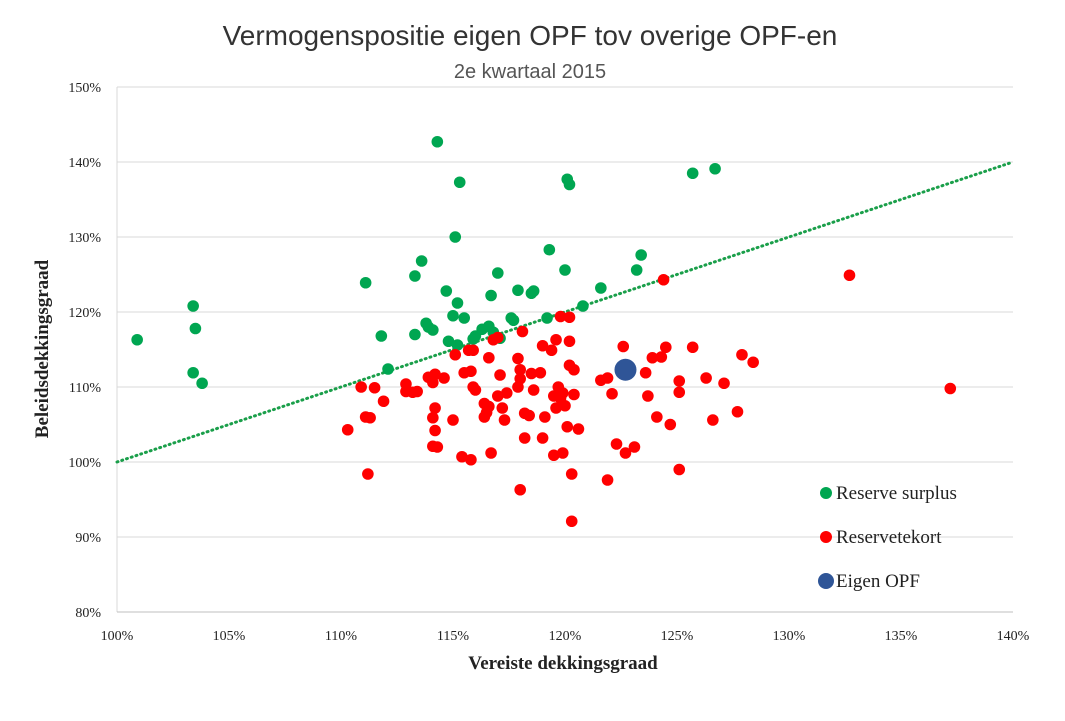  Describe the element at coordinates (42, 348) in the screenshot. I see `y-axis-label: Beleidsdekkingsgraad` at that location.